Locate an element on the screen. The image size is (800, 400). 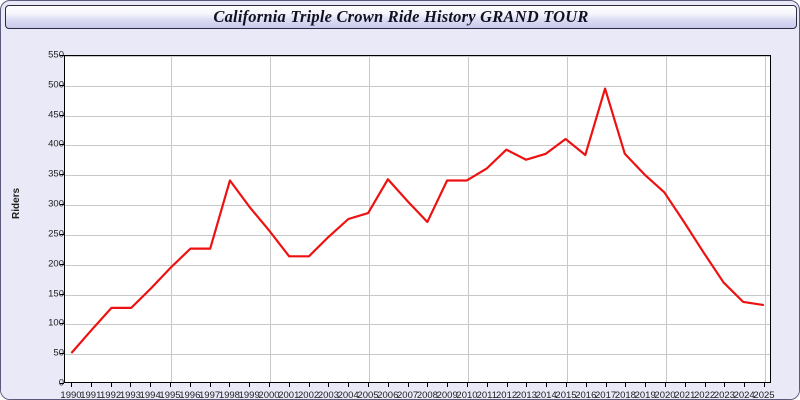
x-axis-tick-label: 1992 is located at coordinates (111, 395).